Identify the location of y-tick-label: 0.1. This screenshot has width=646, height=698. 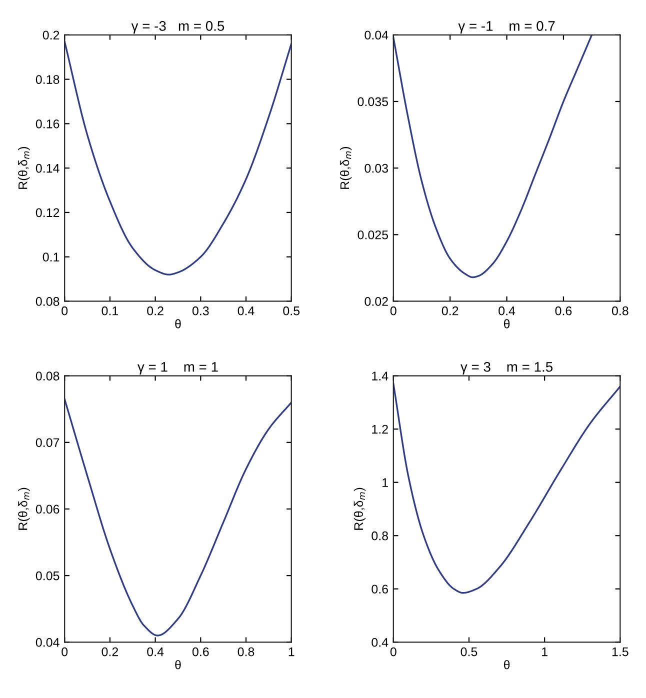
(51, 257).